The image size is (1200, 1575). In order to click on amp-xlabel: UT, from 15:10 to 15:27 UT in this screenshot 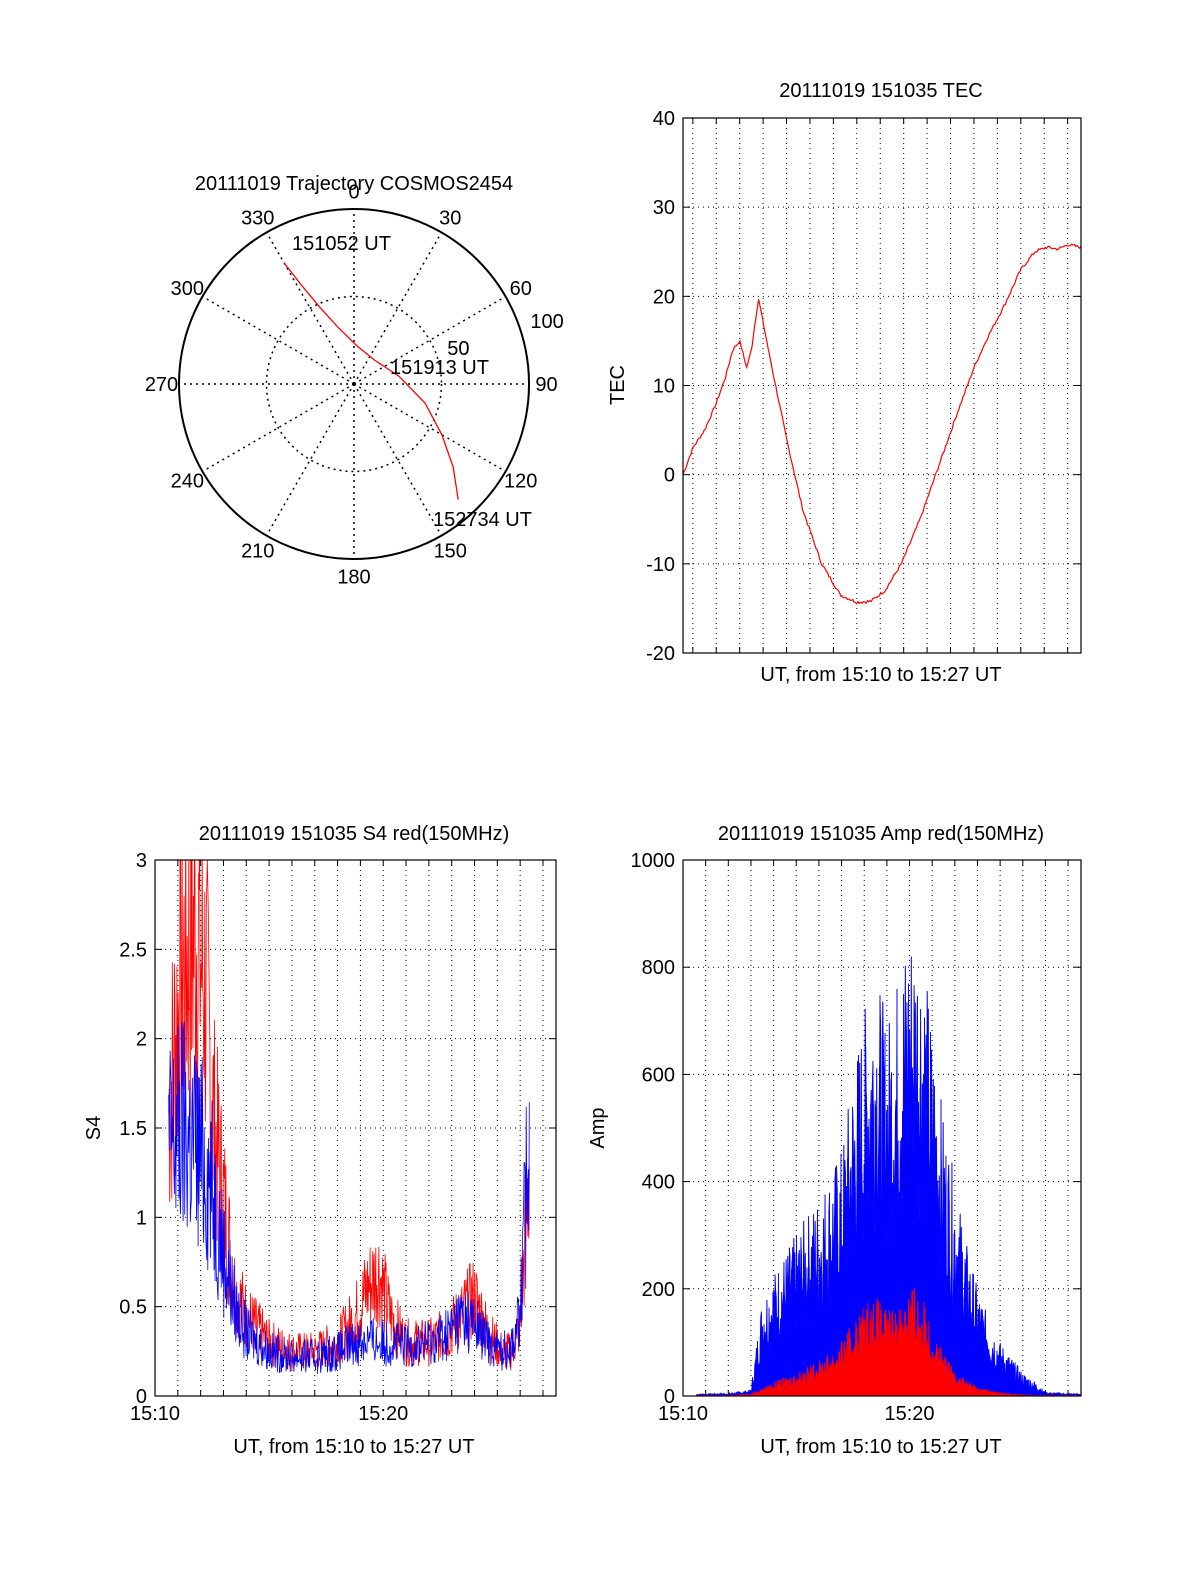, I will do `click(880, 1447)`.